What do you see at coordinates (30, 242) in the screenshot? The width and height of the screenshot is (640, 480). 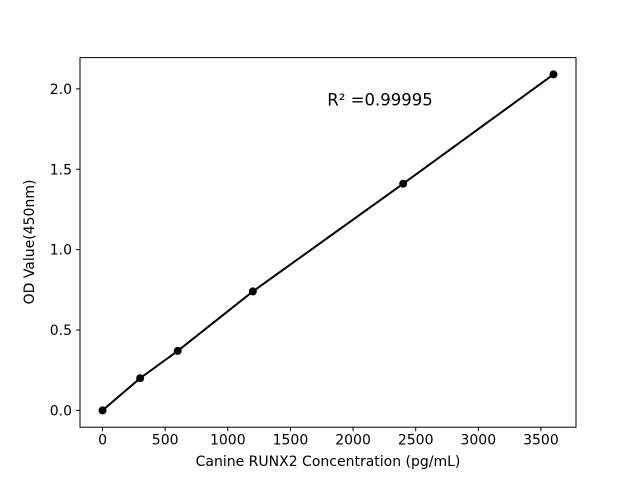 I see `y-axis-label: OD Value(450nm)` at bounding box center [30, 242].